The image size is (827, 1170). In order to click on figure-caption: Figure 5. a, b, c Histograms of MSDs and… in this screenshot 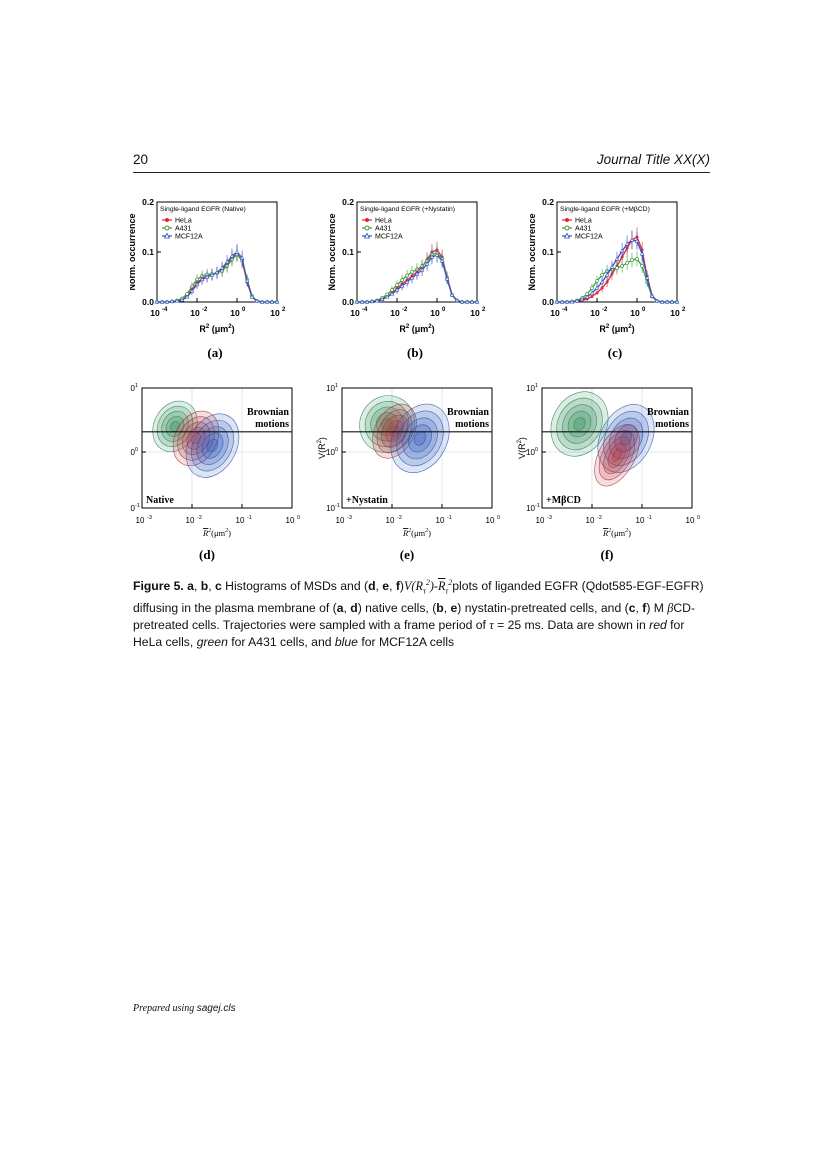, I will do `click(423, 612)`.